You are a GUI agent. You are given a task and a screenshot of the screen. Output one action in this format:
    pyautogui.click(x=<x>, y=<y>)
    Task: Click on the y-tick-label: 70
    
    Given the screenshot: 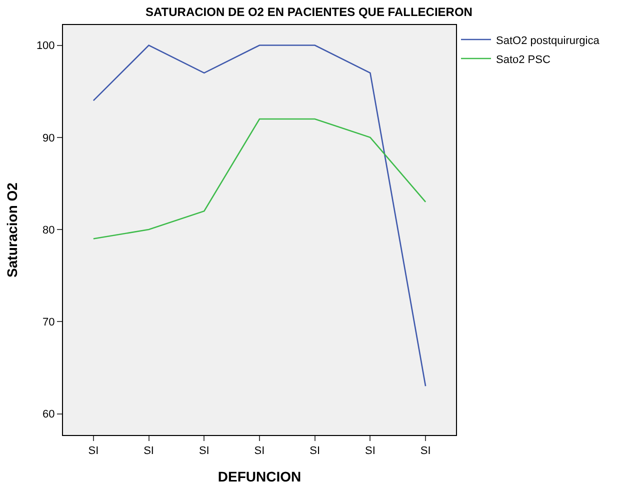 What is the action you would take?
    pyautogui.click(x=48, y=322)
    